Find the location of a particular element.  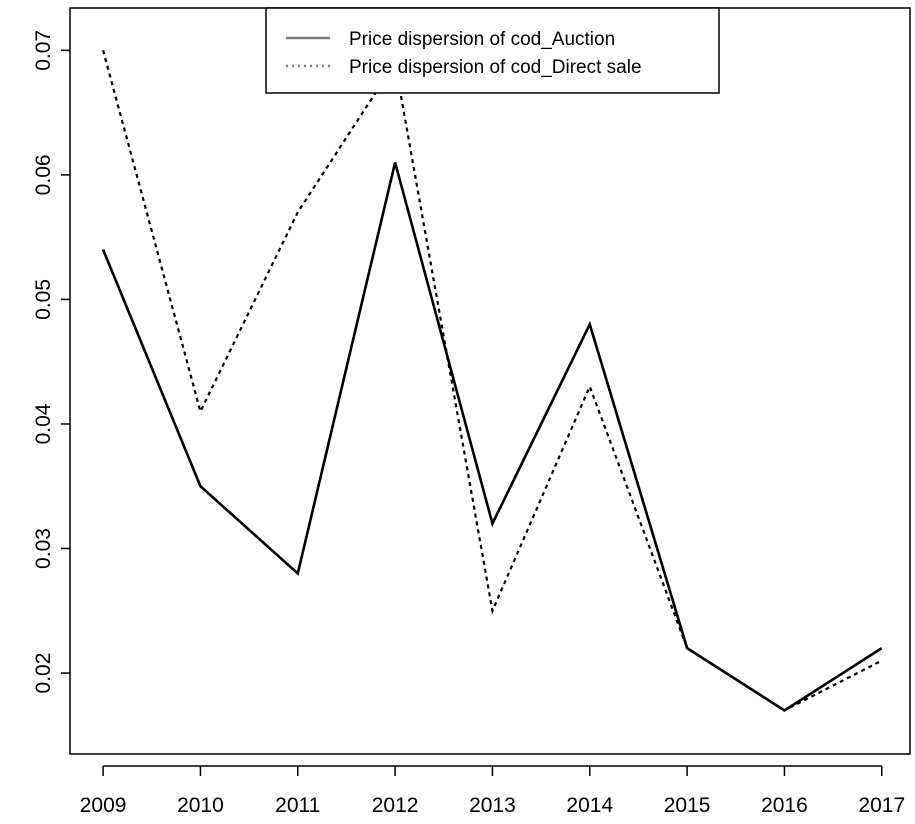

legend-box is located at coordinates (492, 50).